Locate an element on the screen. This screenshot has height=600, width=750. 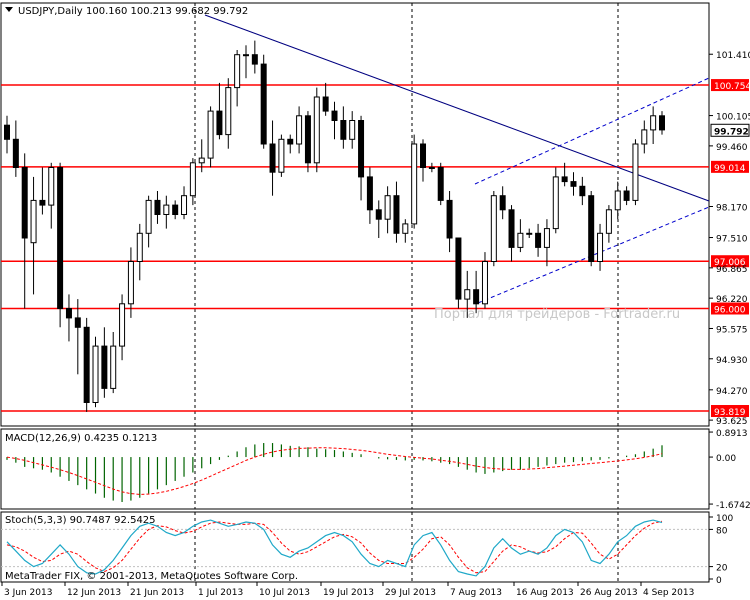
current-price-tag is located at coordinates (730, 130).